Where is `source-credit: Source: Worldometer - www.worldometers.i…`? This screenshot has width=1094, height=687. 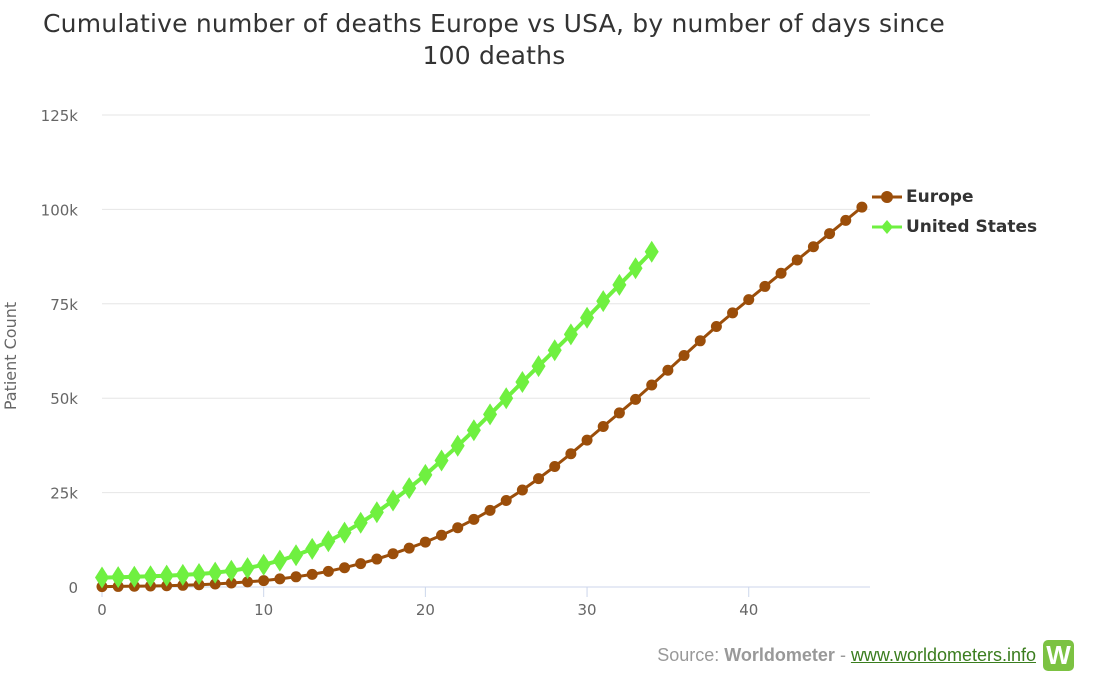 source-credit: Source: Worldometer - www.worldometers.i… is located at coordinates (846, 655).